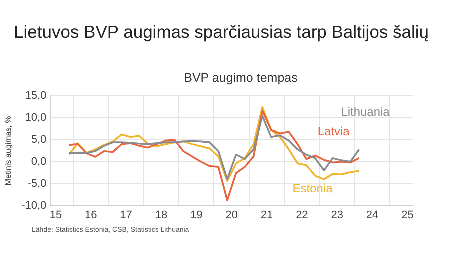 This screenshot has height=267, width=474. I want to click on series-label: Estonia, so click(313, 188).